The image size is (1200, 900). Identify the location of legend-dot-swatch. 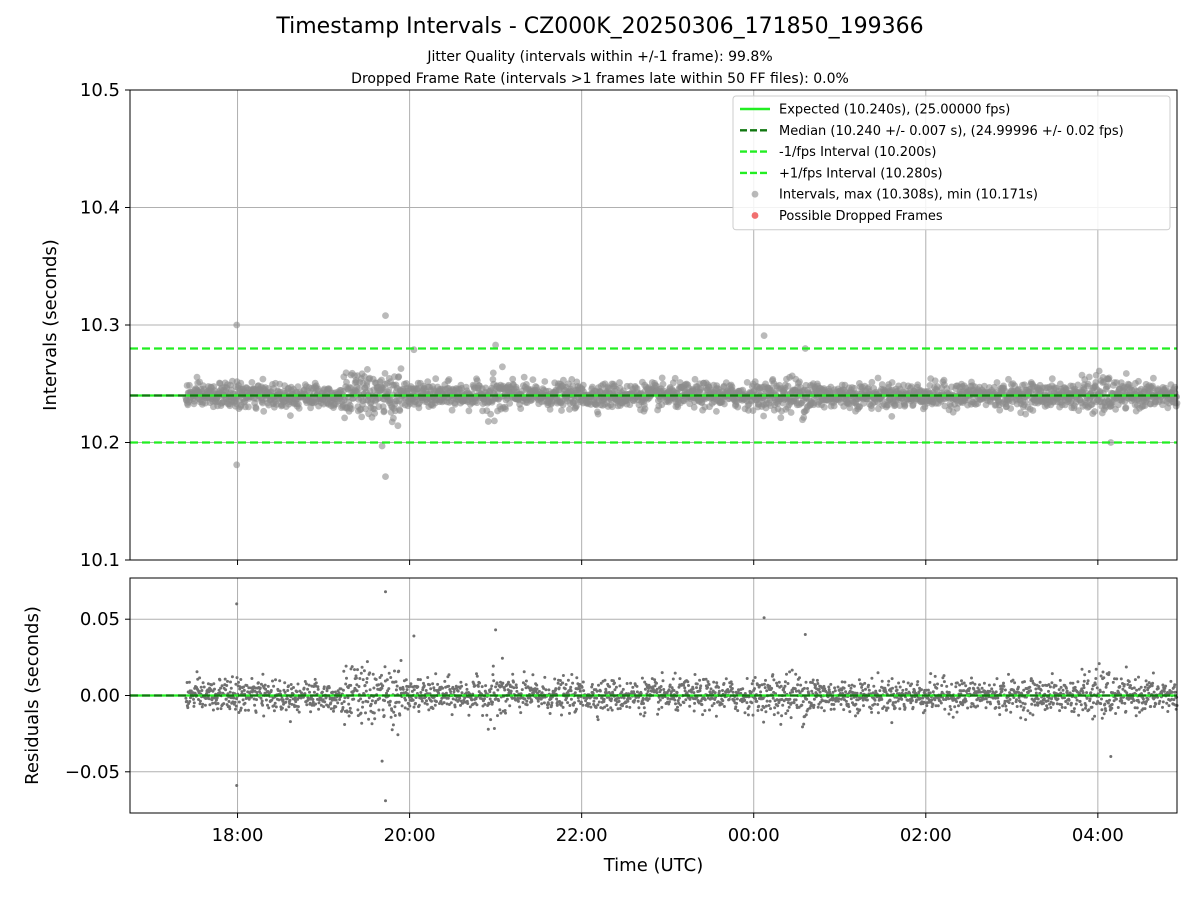
(755, 215).